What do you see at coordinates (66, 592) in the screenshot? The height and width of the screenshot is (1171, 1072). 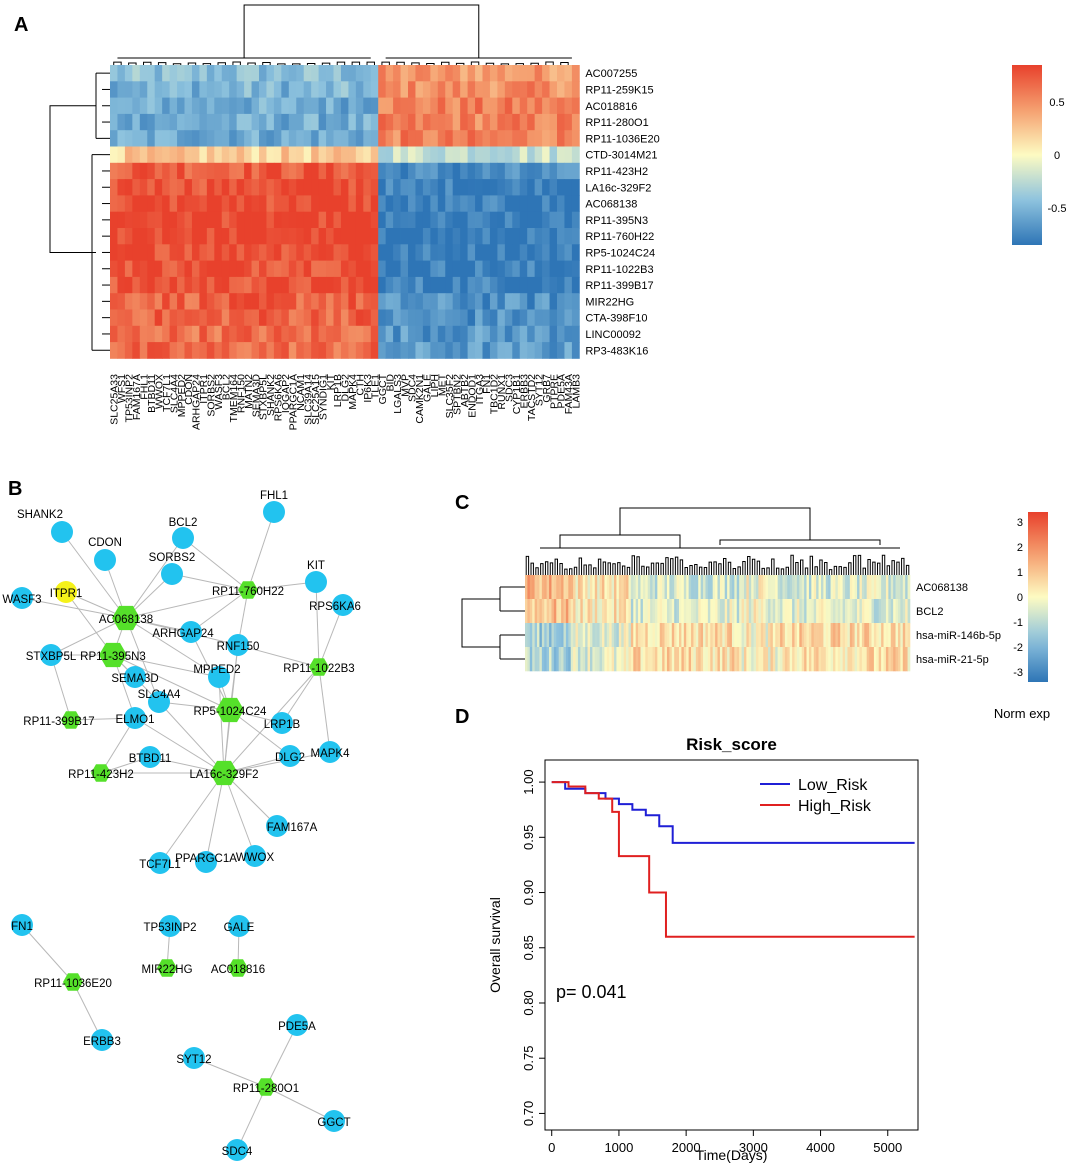 I see `mirna-node` at bounding box center [66, 592].